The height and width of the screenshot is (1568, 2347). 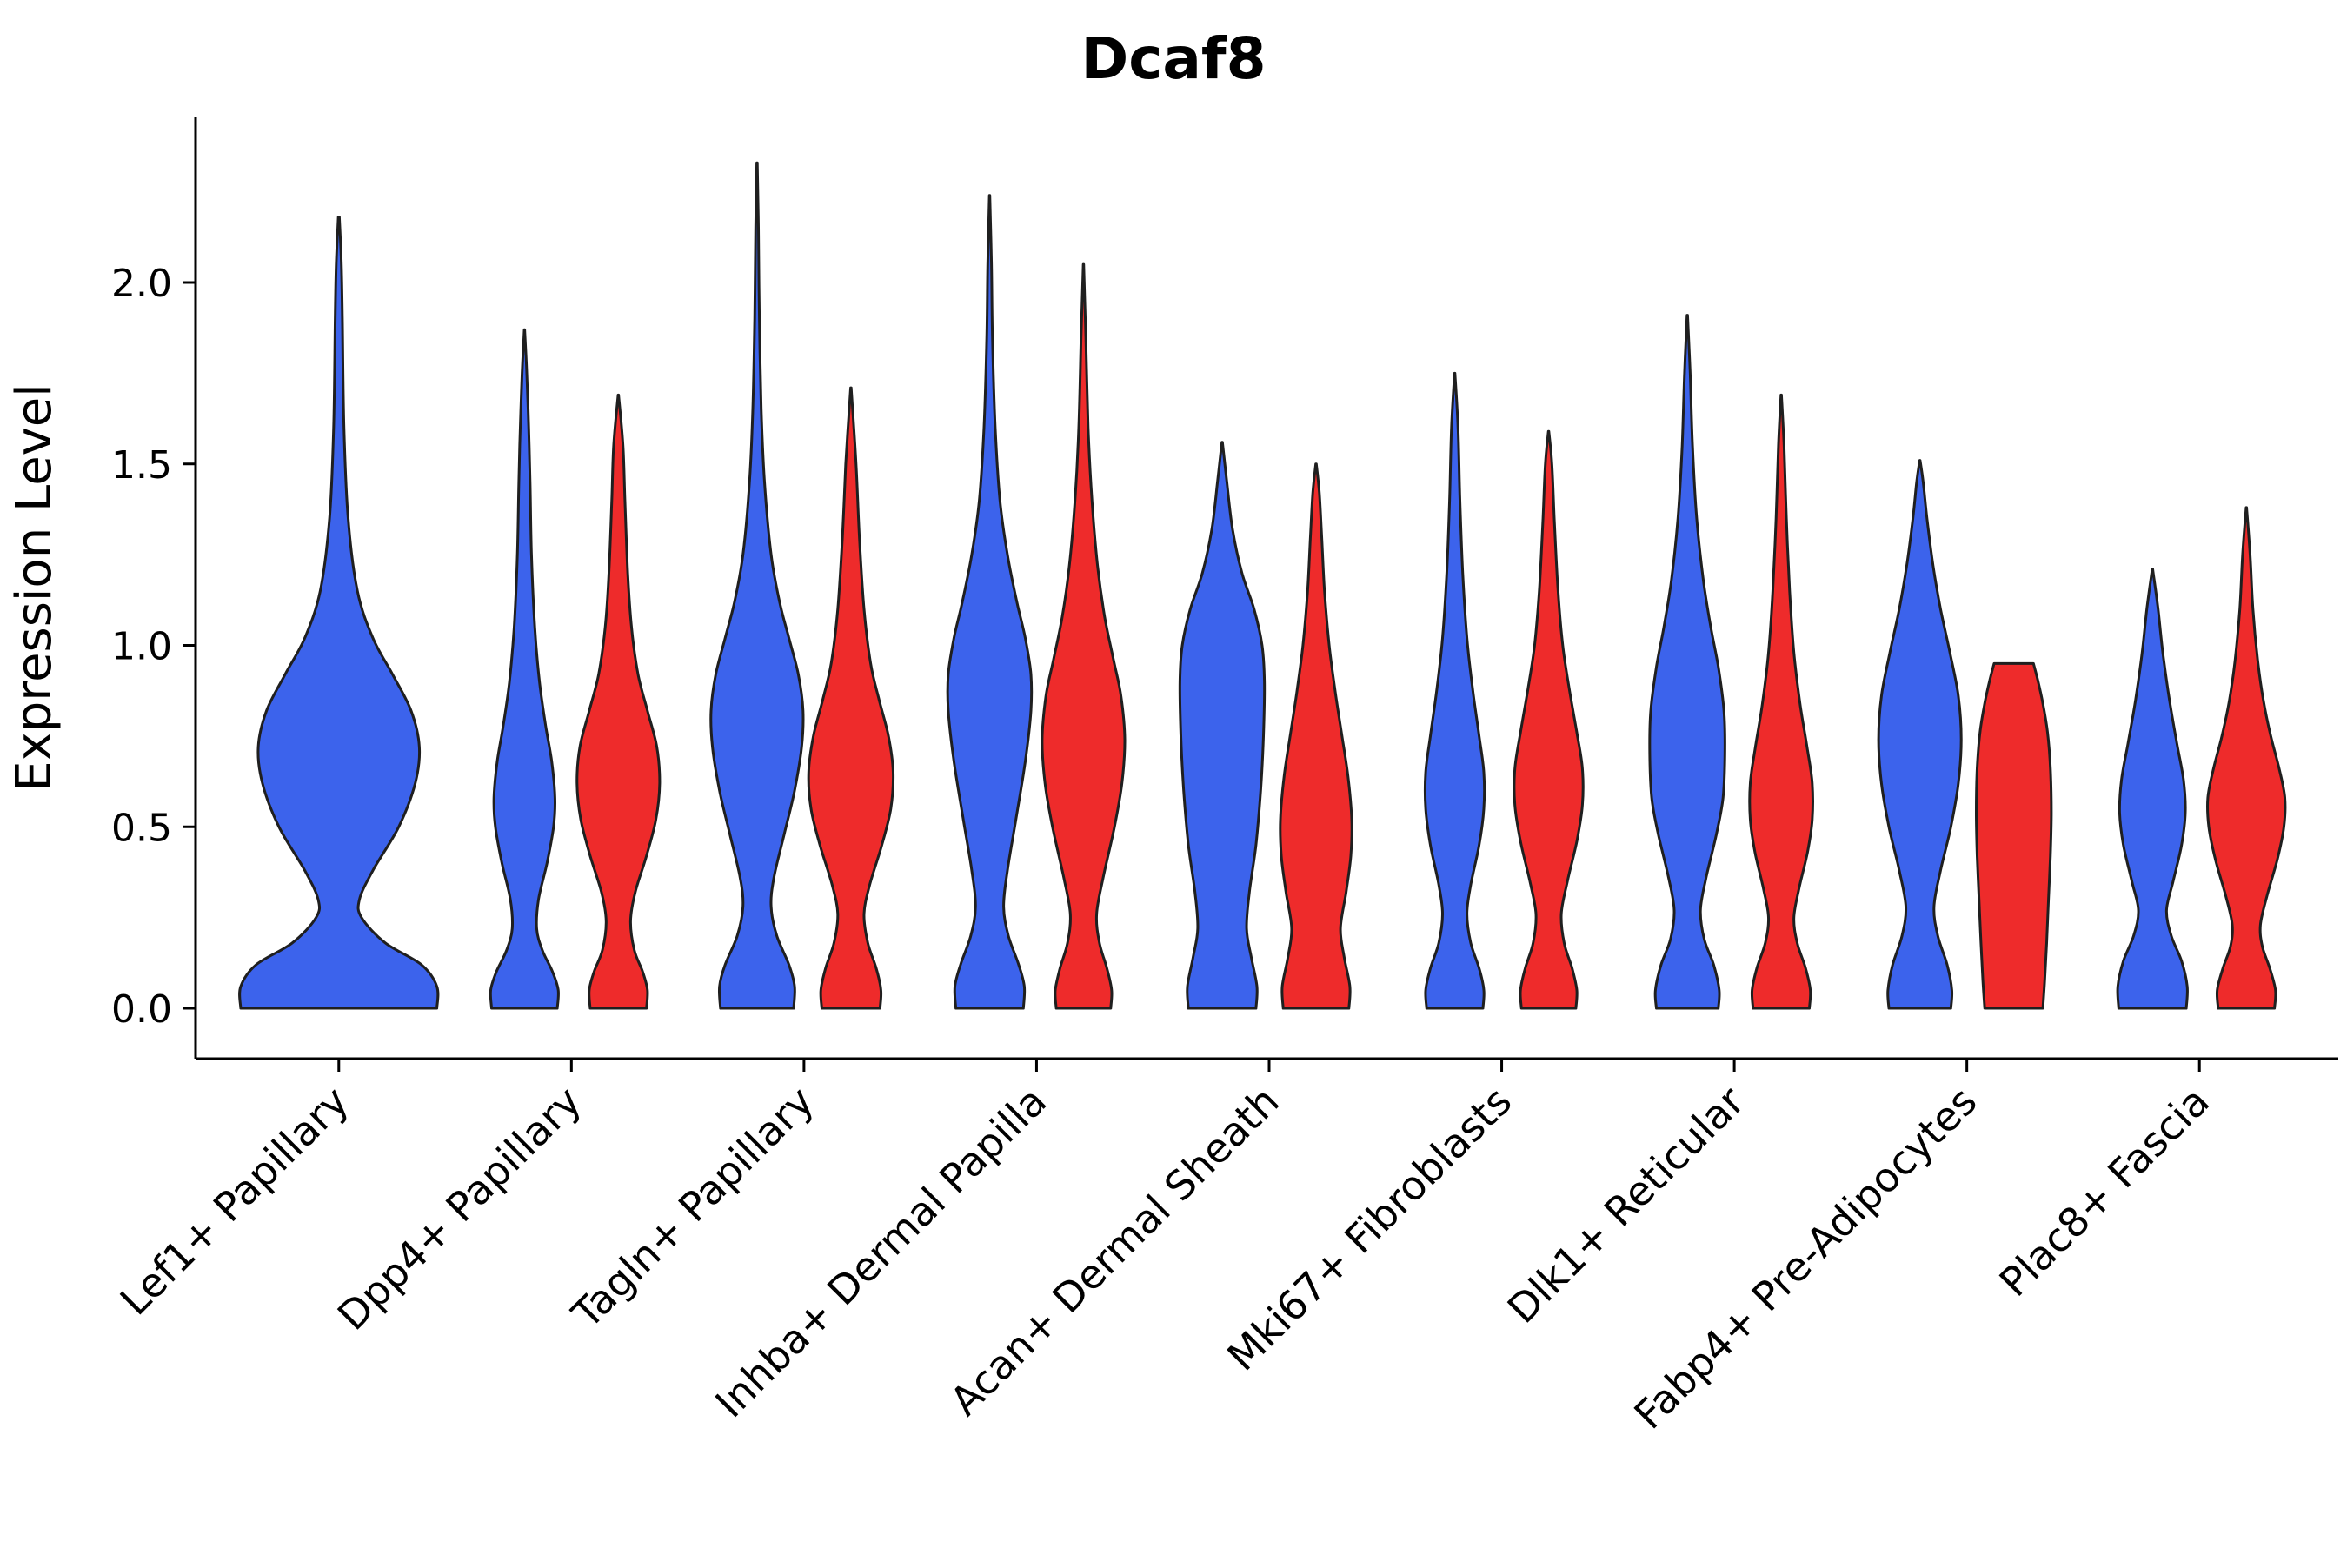 What do you see at coordinates (757, 585) in the screenshot?
I see `violin-tagln-papillary-blue` at bounding box center [757, 585].